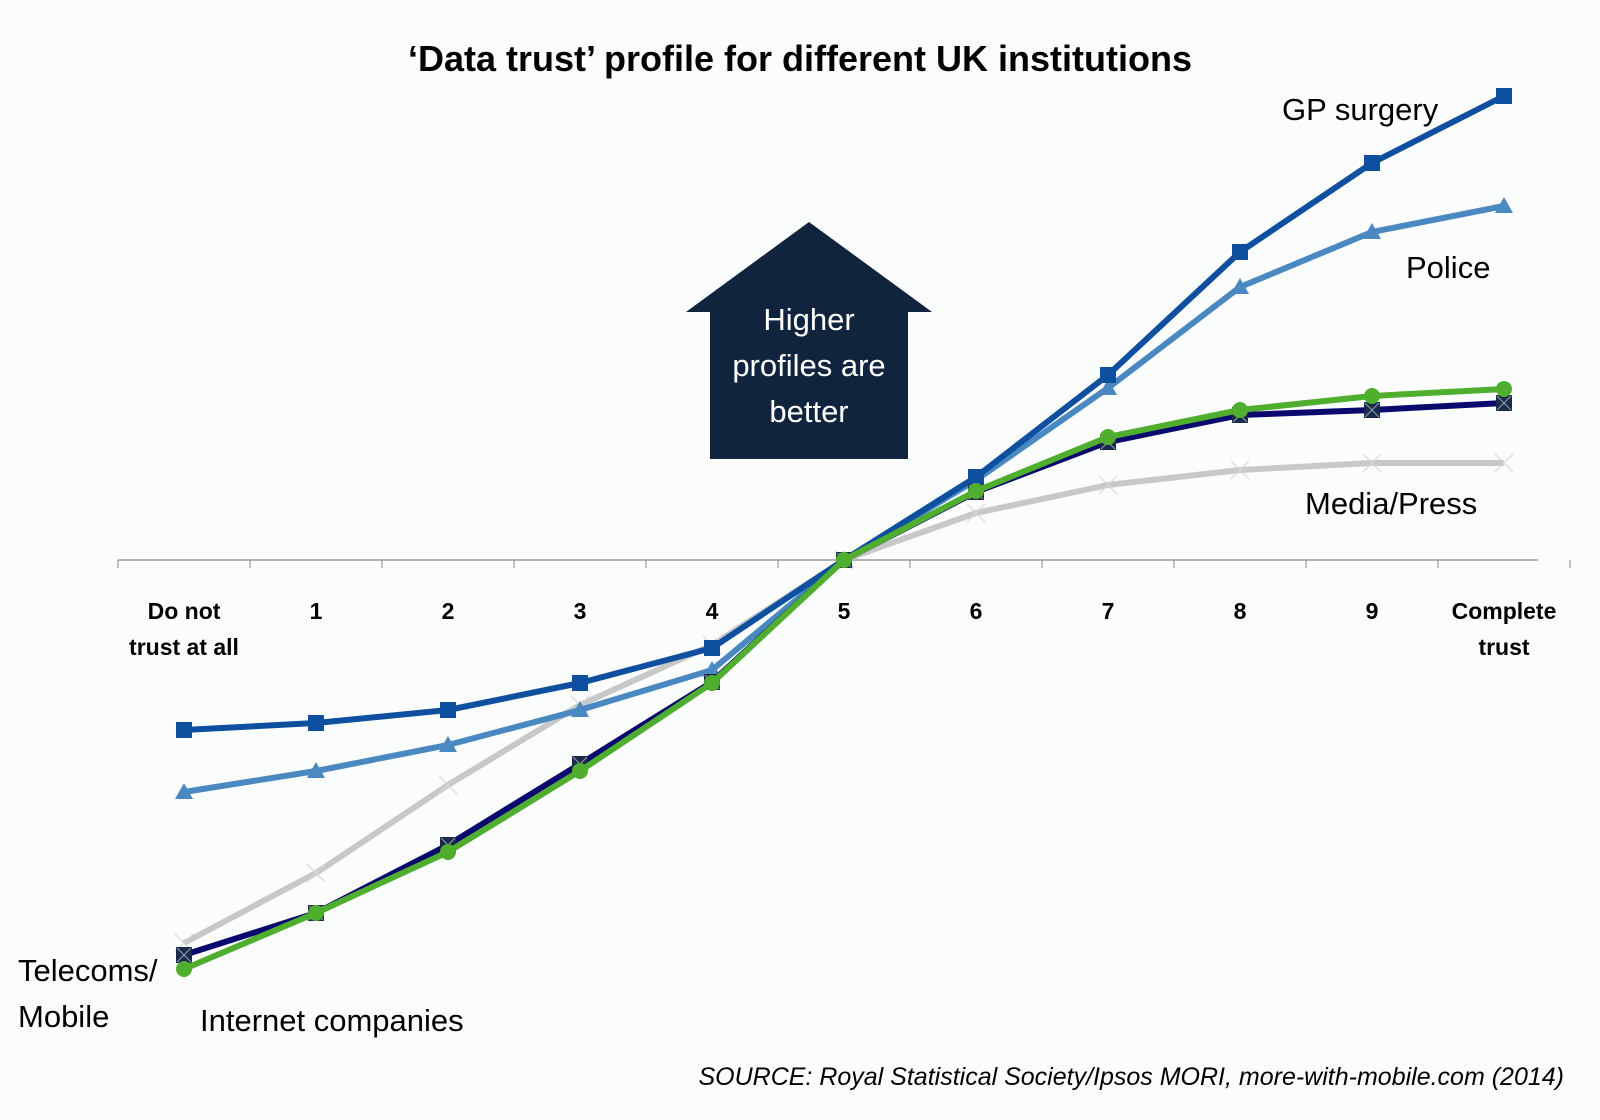 This screenshot has height=1120, width=1600. What do you see at coordinates (316, 611) in the screenshot?
I see `x-tick-label: 1` at bounding box center [316, 611].